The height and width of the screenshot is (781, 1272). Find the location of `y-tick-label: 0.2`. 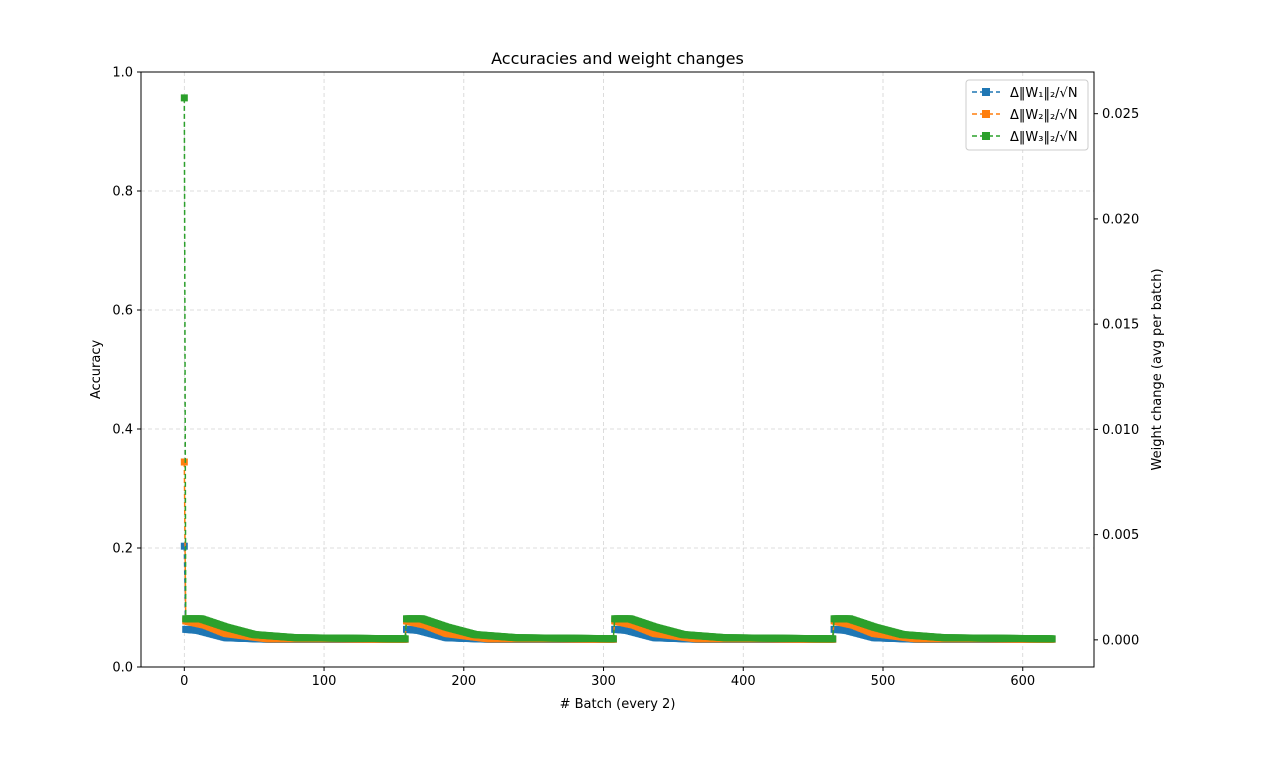

y-tick-label: 0.2 is located at coordinates (122, 549).